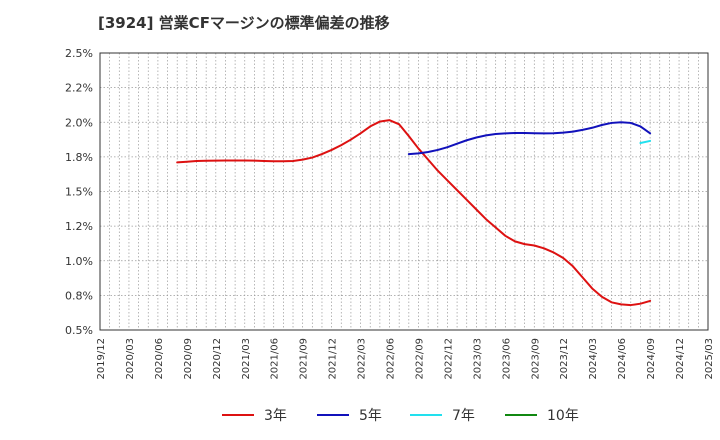 The image size is (720, 440). What do you see at coordinates (370, 416) in the screenshot?
I see `legend-label-5年: 5年` at bounding box center [370, 416].